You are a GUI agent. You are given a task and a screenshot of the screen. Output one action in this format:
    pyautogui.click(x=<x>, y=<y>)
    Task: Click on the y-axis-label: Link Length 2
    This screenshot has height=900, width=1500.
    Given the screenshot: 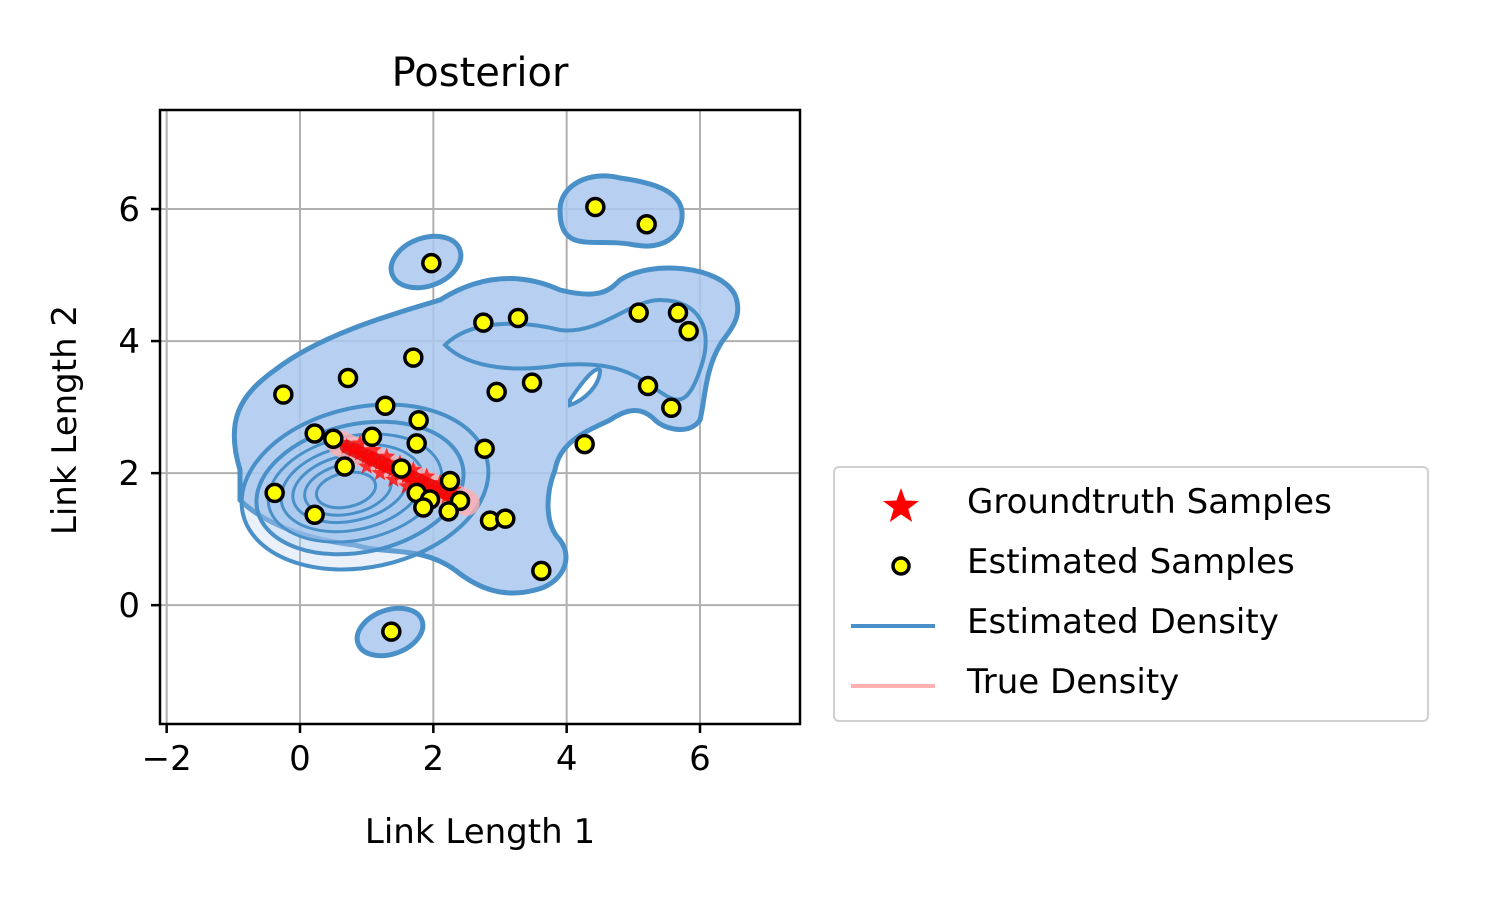 What is the action you would take?
    pyautogui.click(x=65, y=420)
    